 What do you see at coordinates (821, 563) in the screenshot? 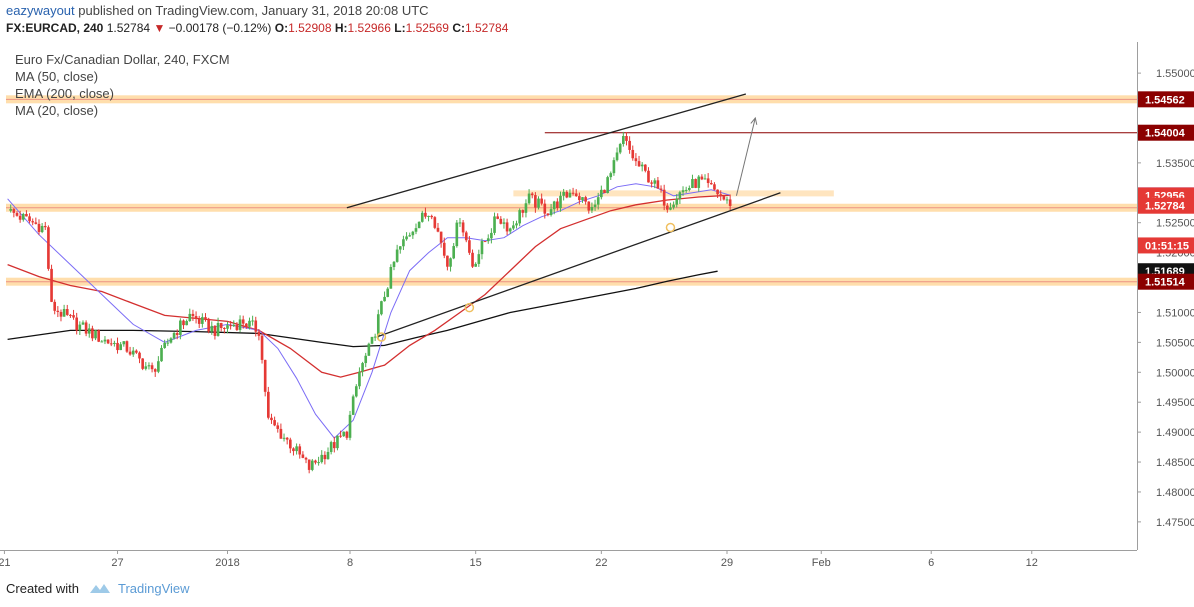
I see `x-tick-label: Feb` at bounding box center [821, 563].